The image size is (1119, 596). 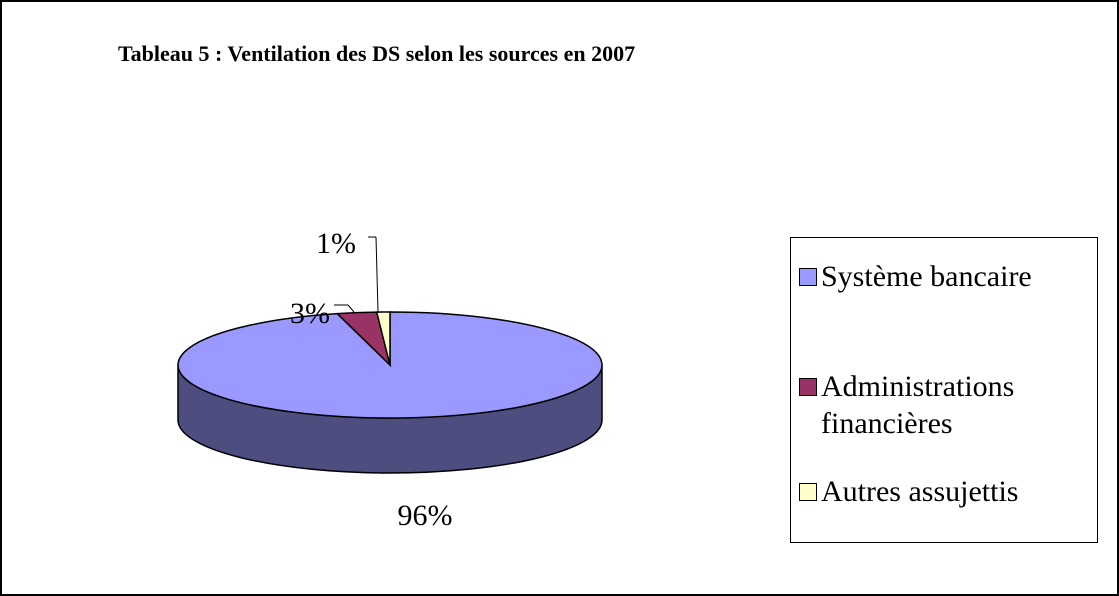 What do you see at coordinates (425, 515) in the screenshot?
I see `data-label: 96%` at bounding box center [425, 515].